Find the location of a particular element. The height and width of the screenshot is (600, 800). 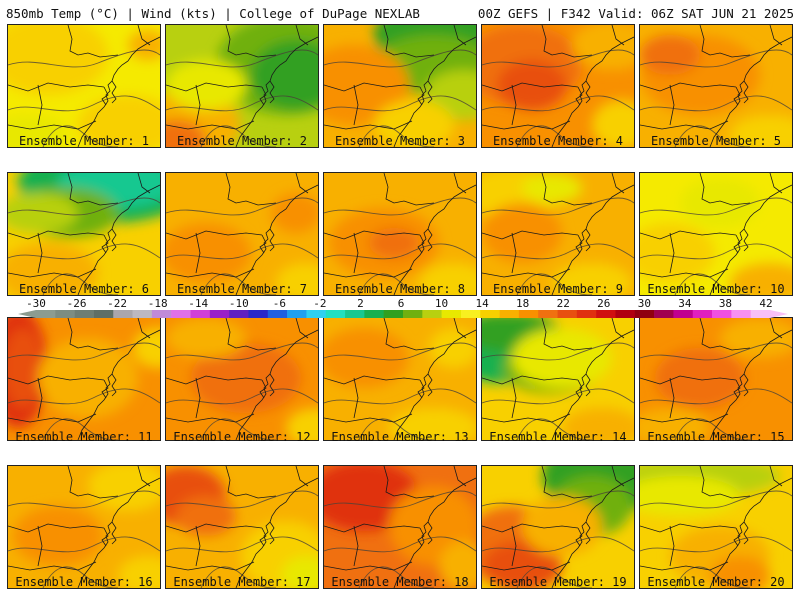

colorbar-tick-label: -30 is located at coordinates (36, 303).